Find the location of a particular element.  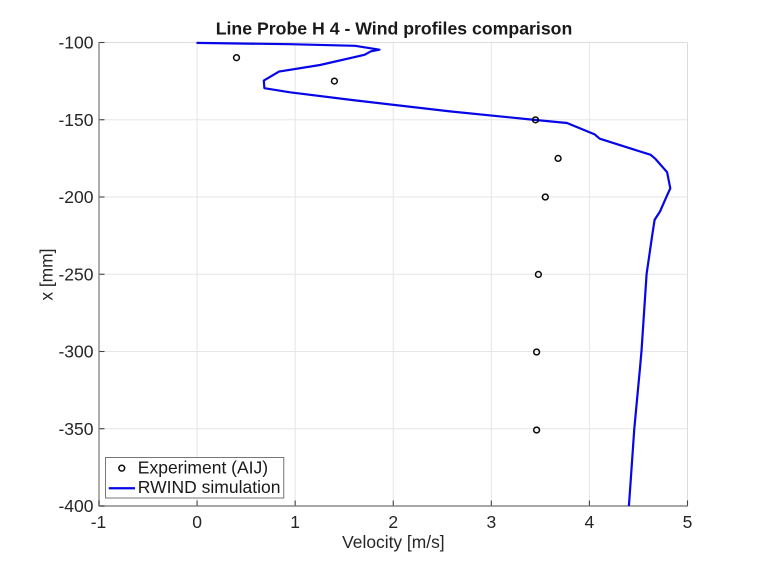

svg-text: Experiment (AIJ) is located at coordinates (203, 467).